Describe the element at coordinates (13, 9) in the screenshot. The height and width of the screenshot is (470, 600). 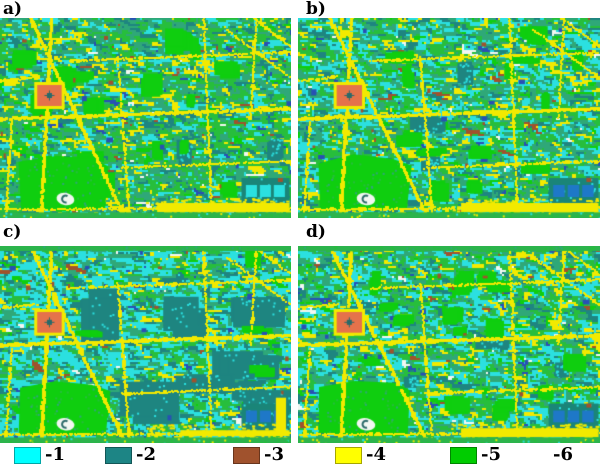
I see `panel-label-a: a)` at that location.